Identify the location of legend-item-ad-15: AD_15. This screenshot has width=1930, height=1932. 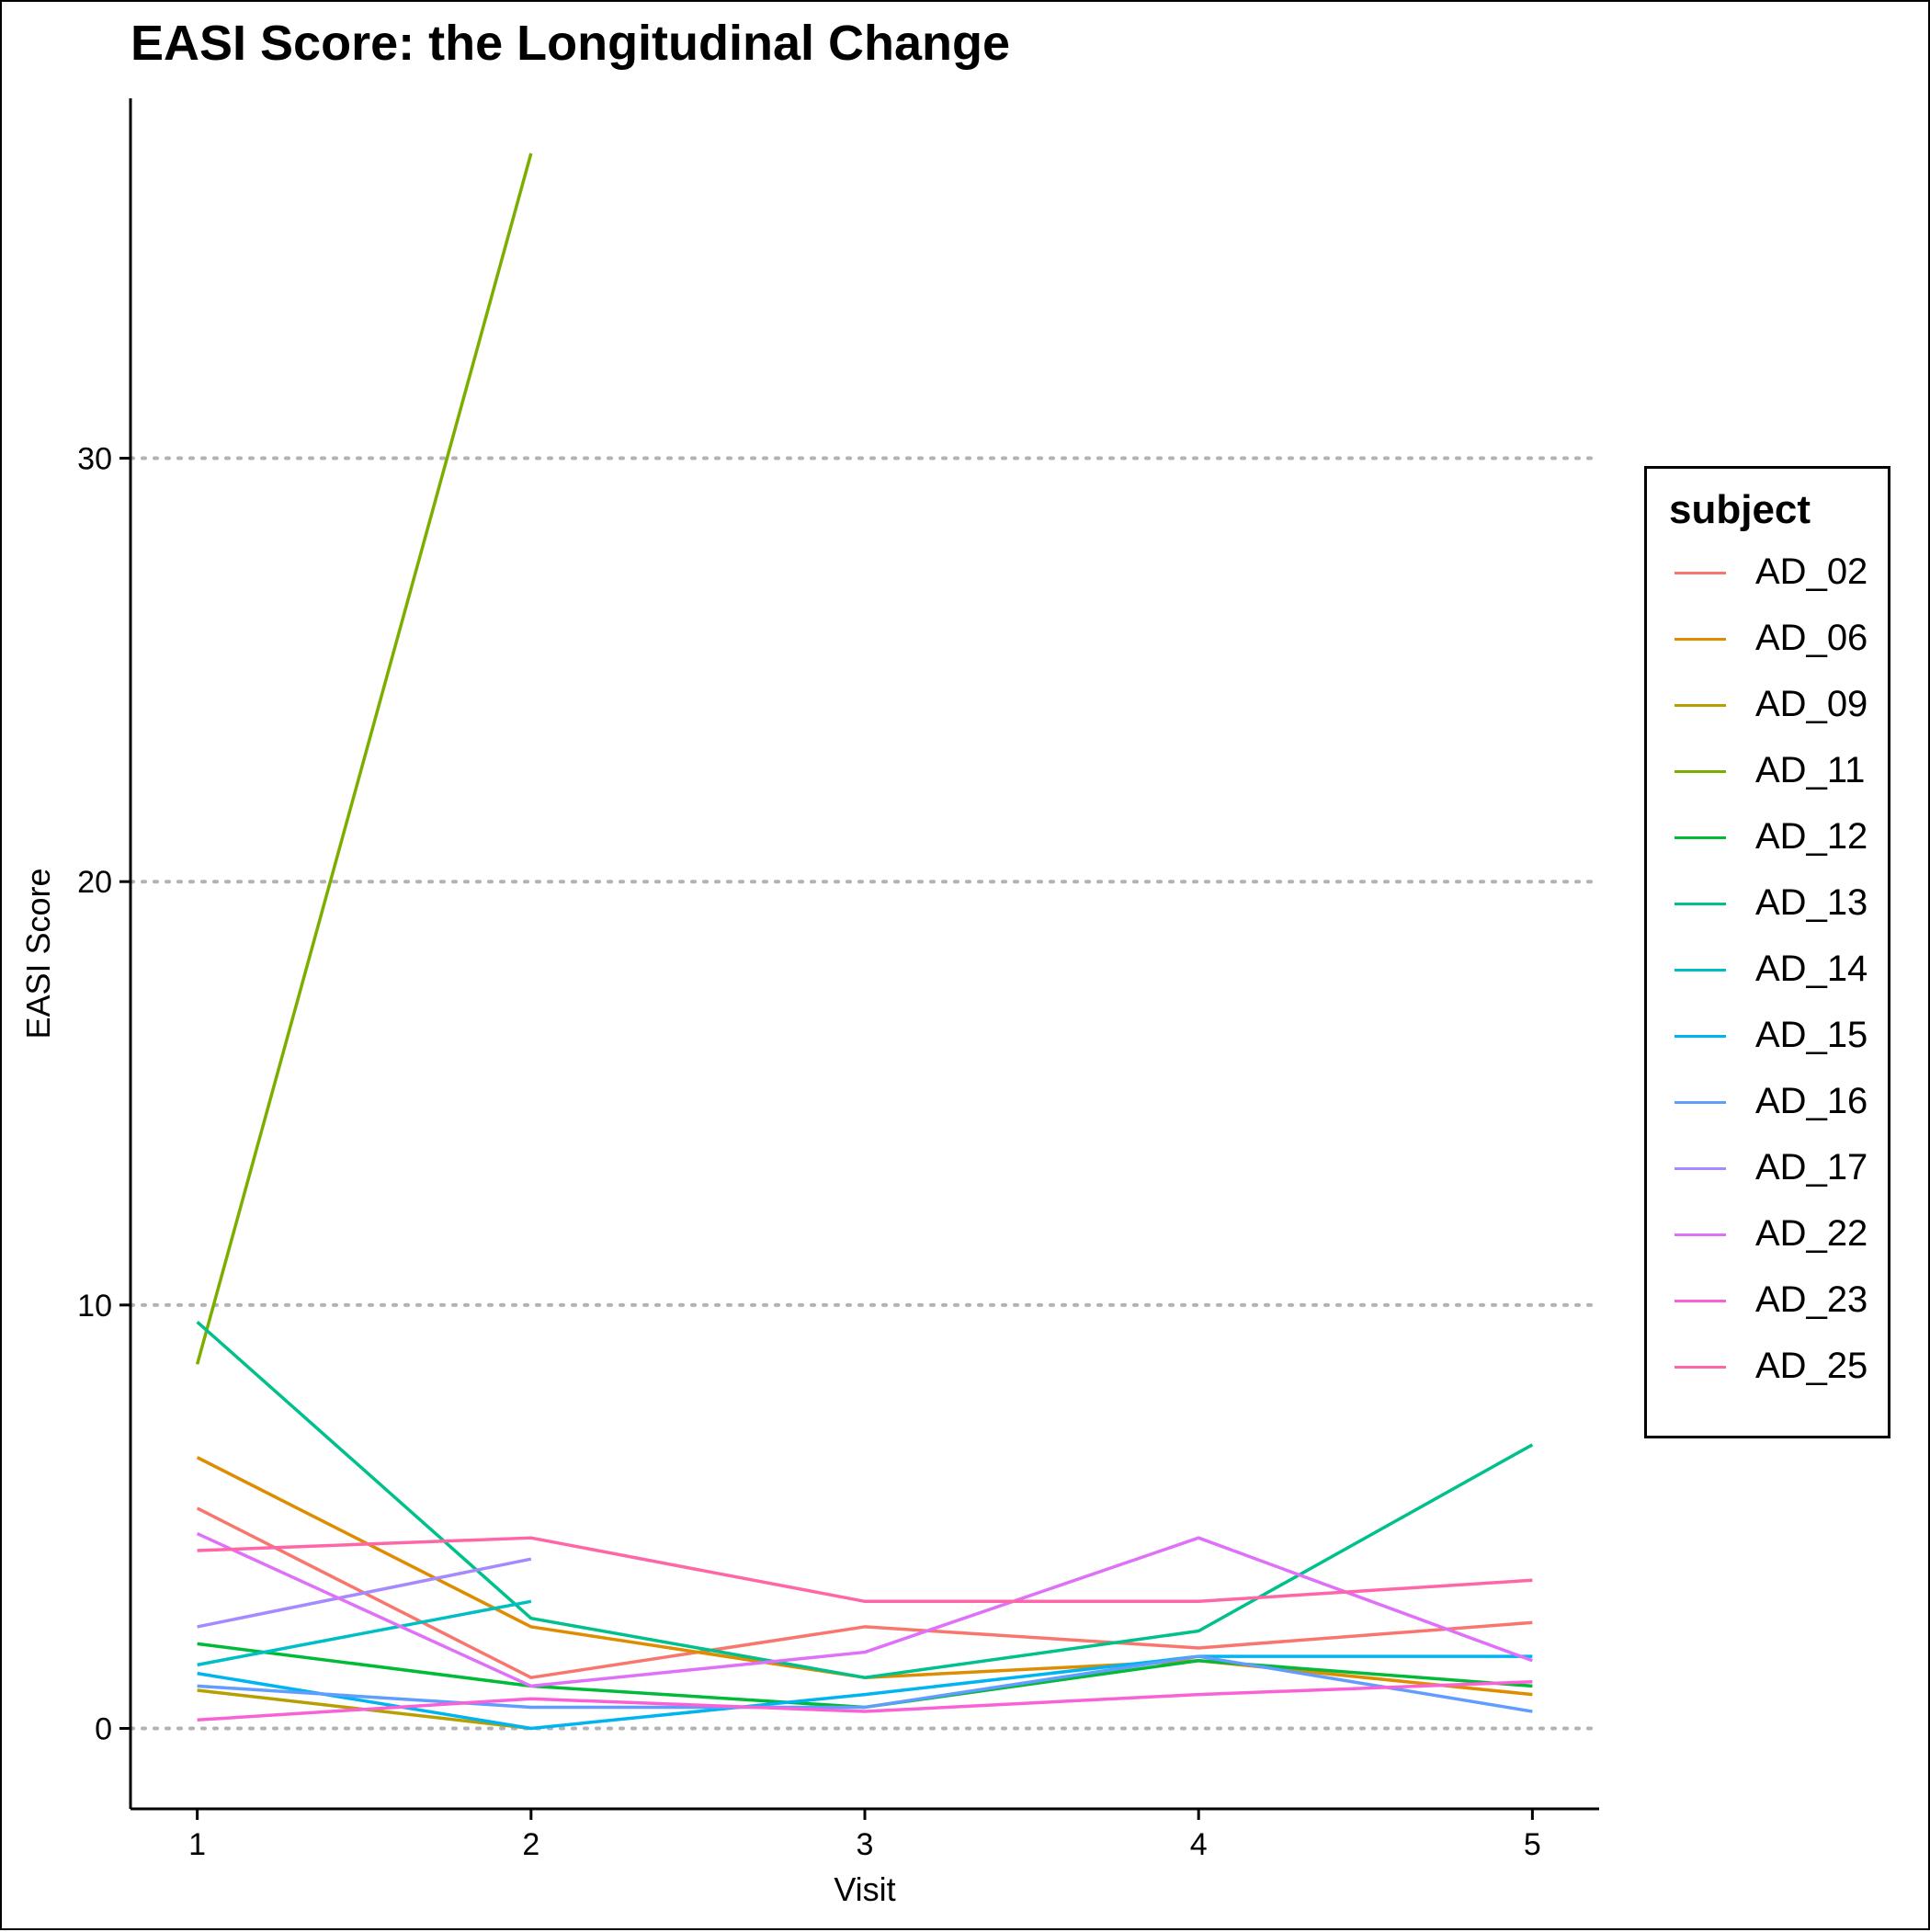
(1781, 1038).